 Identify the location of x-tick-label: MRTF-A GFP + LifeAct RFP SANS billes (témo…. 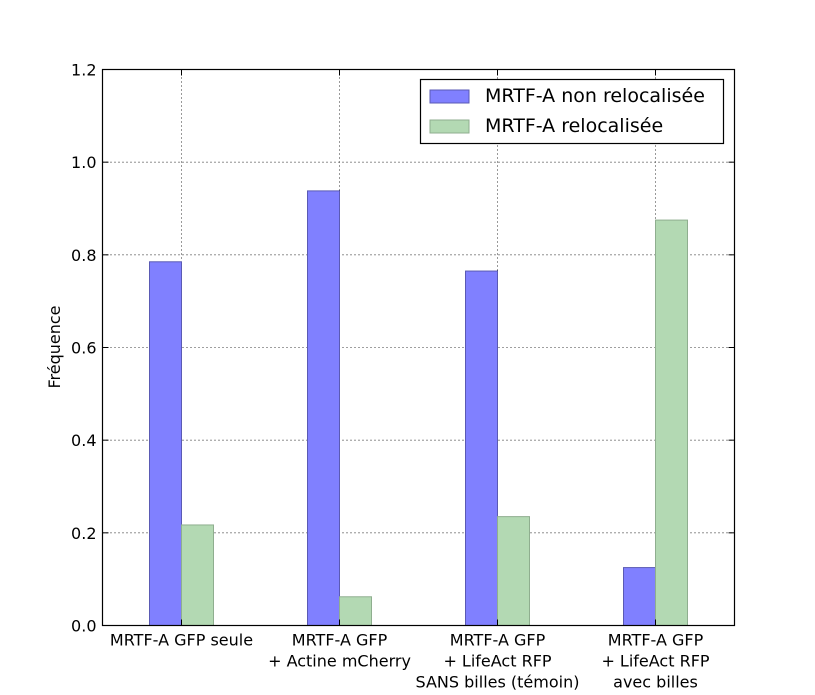
(498, 661).